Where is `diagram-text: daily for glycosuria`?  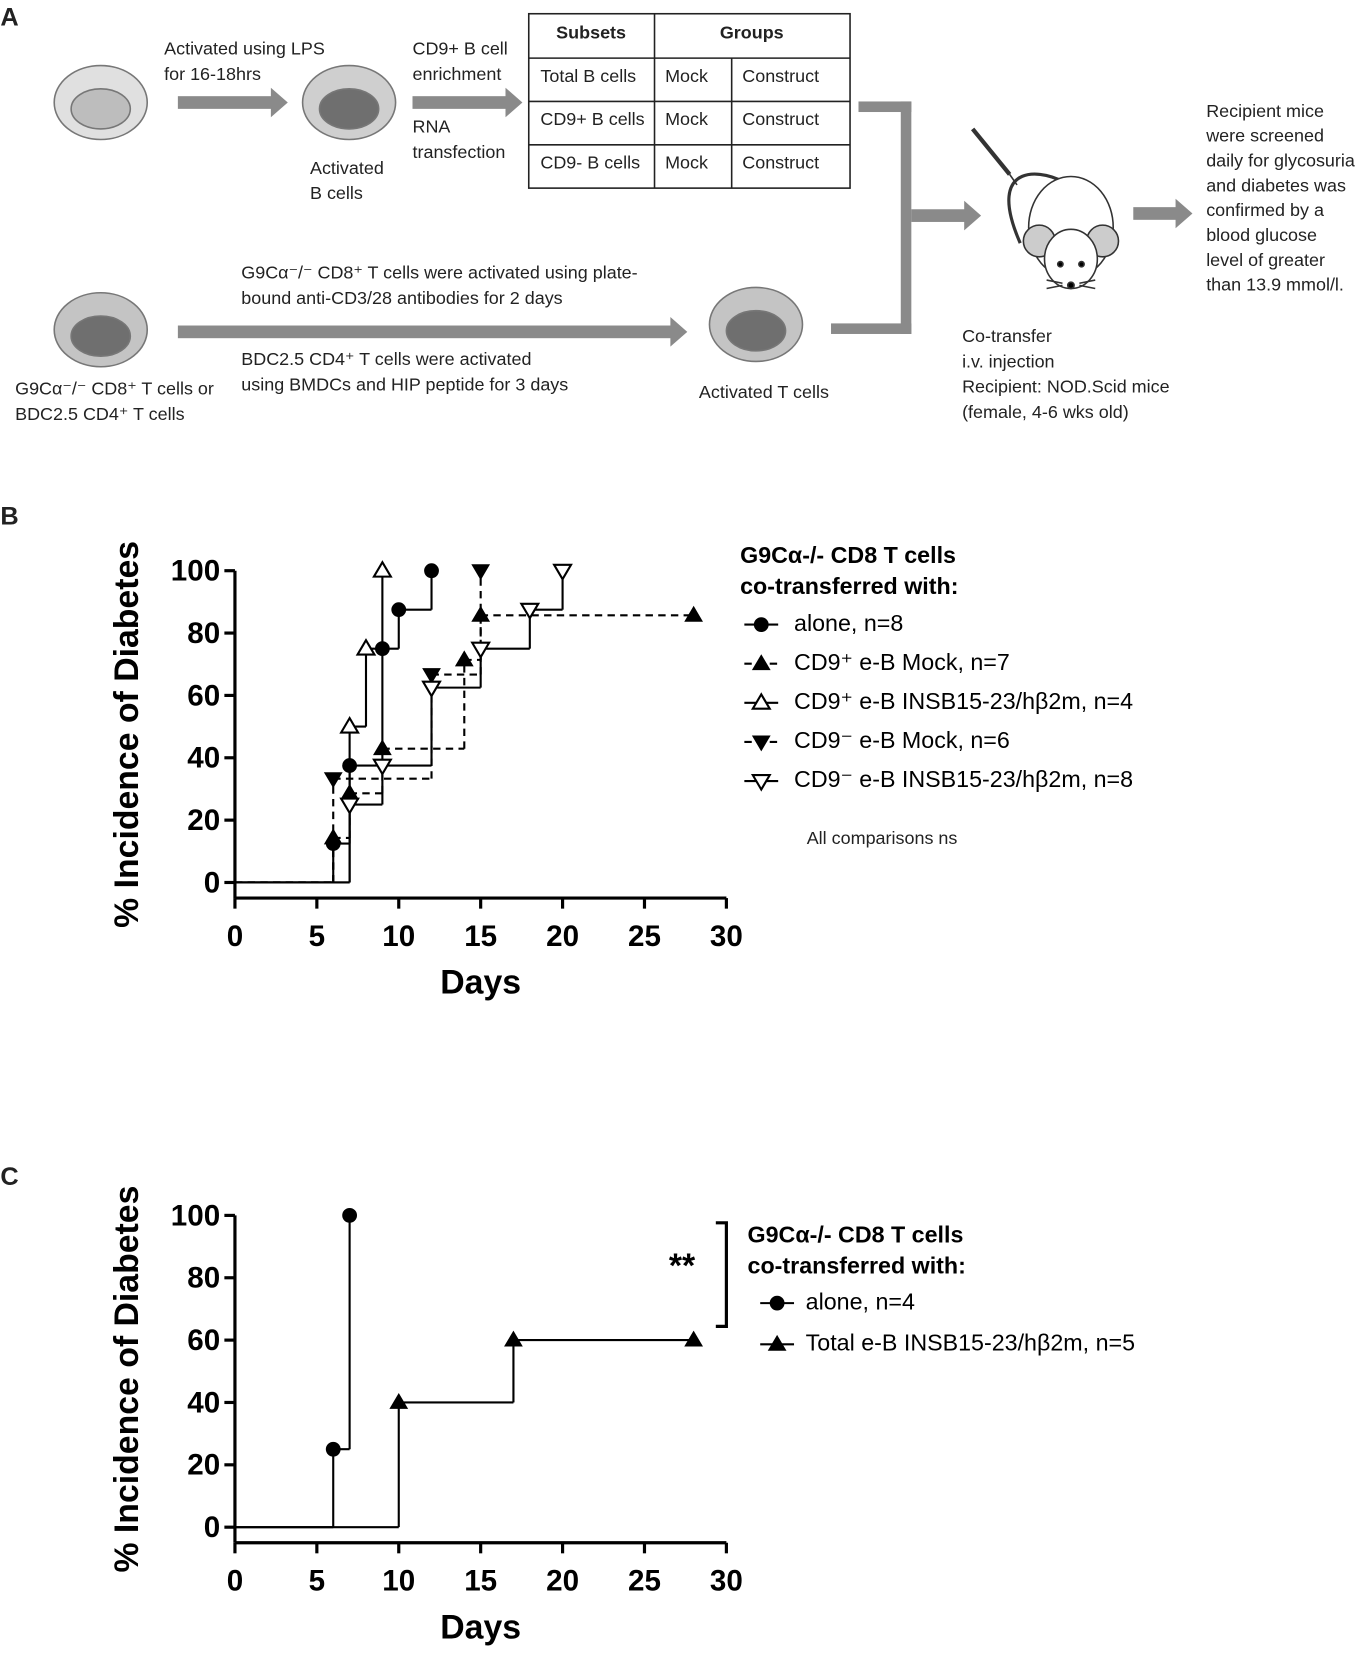
diagram-text: daily for glycosuria is located at coordinates (1280, 160).